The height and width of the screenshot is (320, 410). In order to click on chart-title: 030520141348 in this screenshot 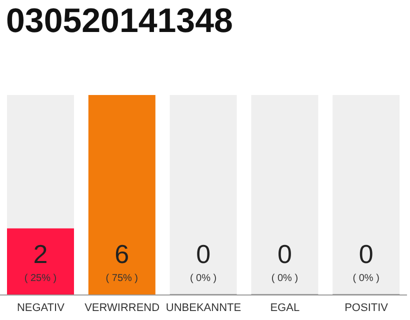, I will do `click(119, 21)`.